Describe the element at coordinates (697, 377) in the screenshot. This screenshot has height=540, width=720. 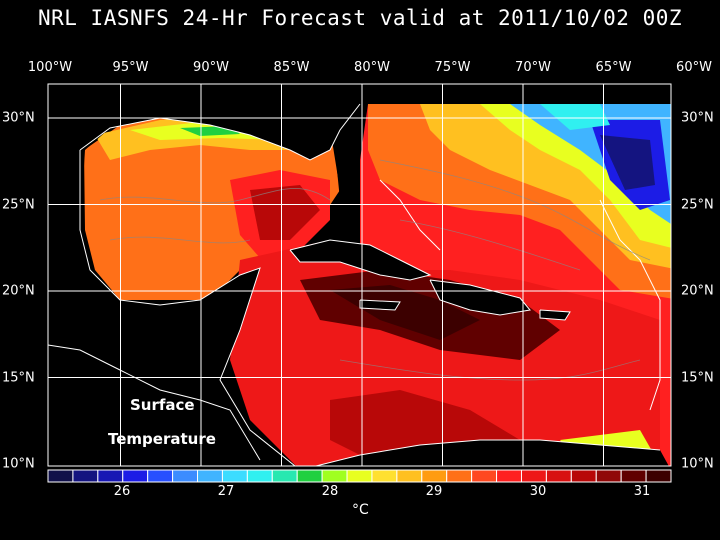
I see `latitude-label-right: 15°N` at that location.